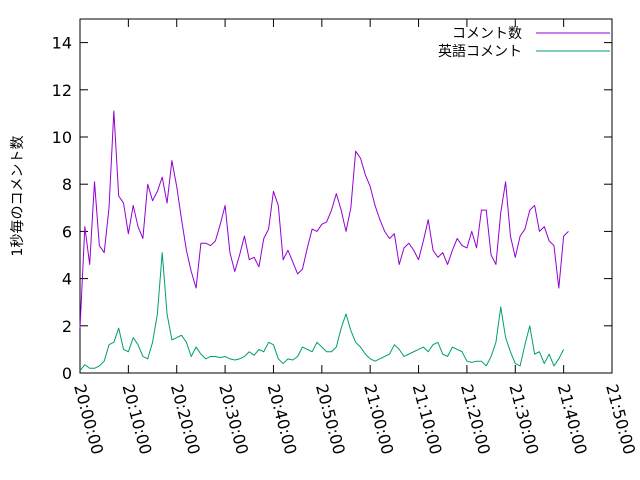  Describe the element at coordinates (620, 419) in the screenshot. I see `x-tick-label: 21:50:00` at that location.